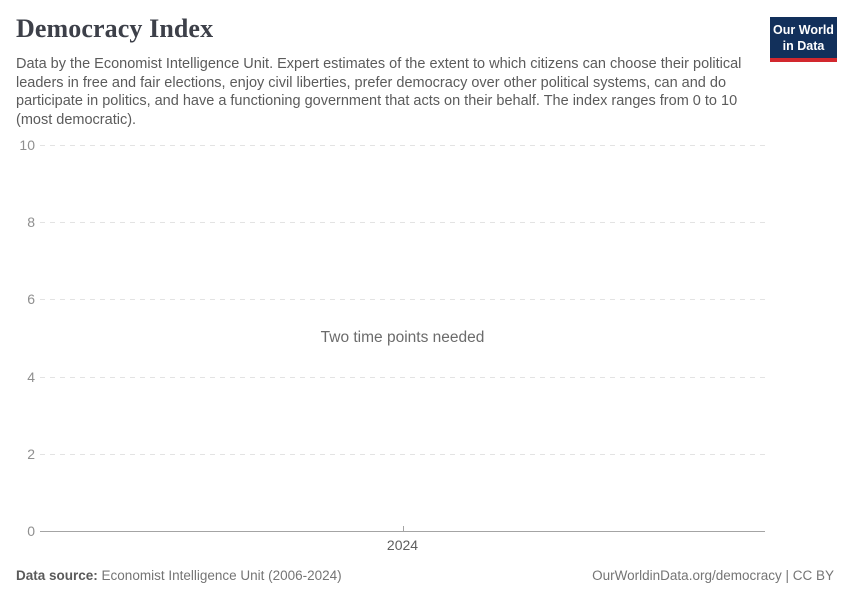  What do you see at coordinates (31, 376) in the screenshot?
I see `y-axis-tick-label: 4` at bounding box center [31, 376].